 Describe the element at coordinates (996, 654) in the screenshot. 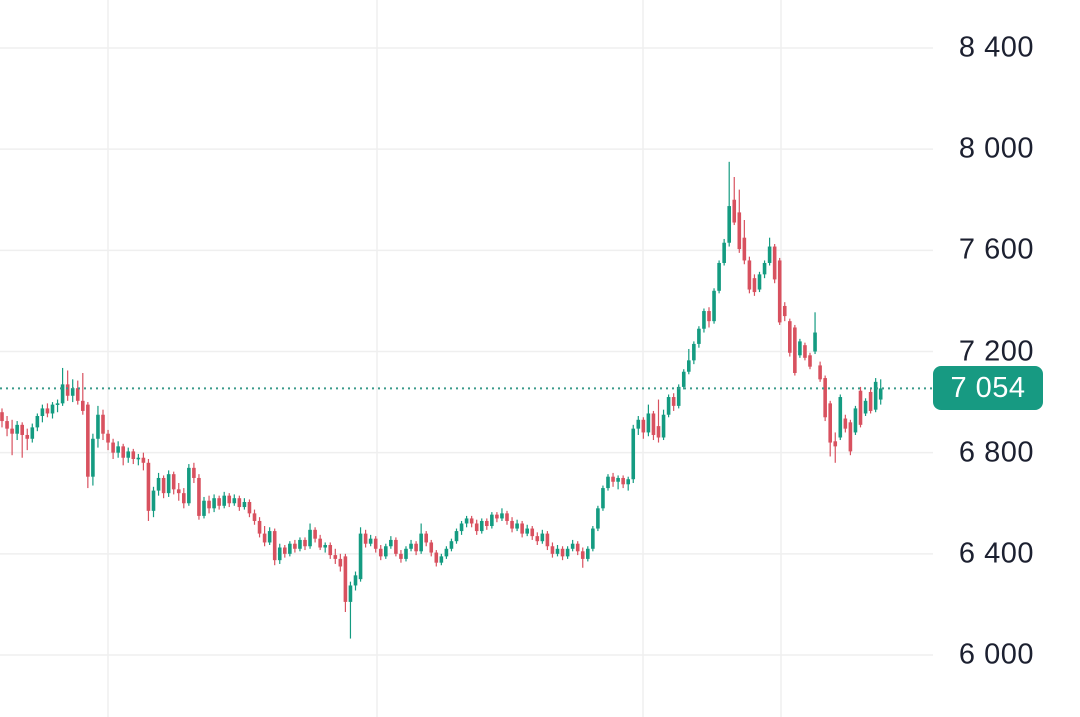

I see `price-axis-label: 6 000` at that location.